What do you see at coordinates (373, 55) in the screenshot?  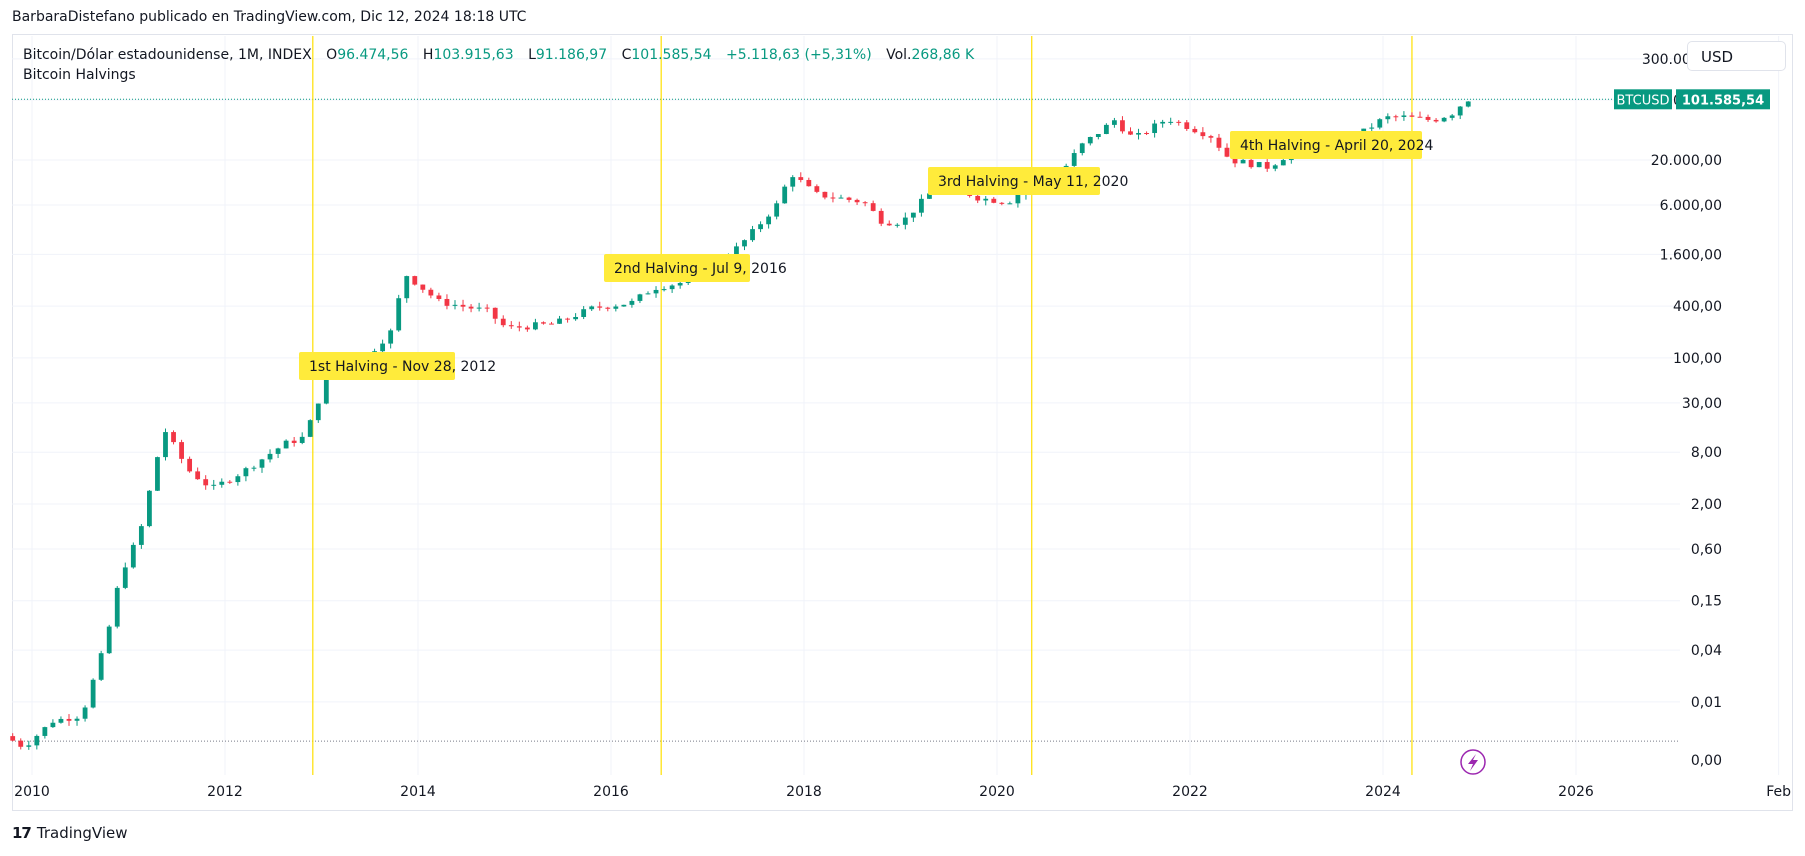 I see `open-value: 96.474,56` at bounding box center [373, 55].